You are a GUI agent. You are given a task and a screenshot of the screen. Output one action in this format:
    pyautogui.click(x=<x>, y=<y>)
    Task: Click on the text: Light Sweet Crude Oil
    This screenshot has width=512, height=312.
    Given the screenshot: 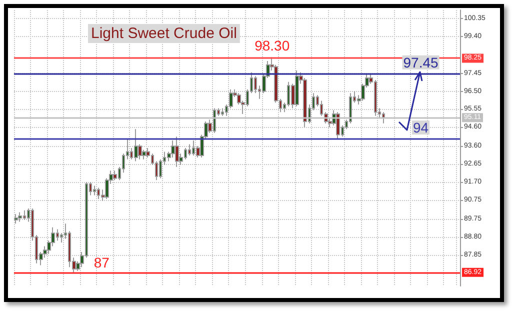 What is the action you would take?
    pyautogui.click(x=164, y=33)
    